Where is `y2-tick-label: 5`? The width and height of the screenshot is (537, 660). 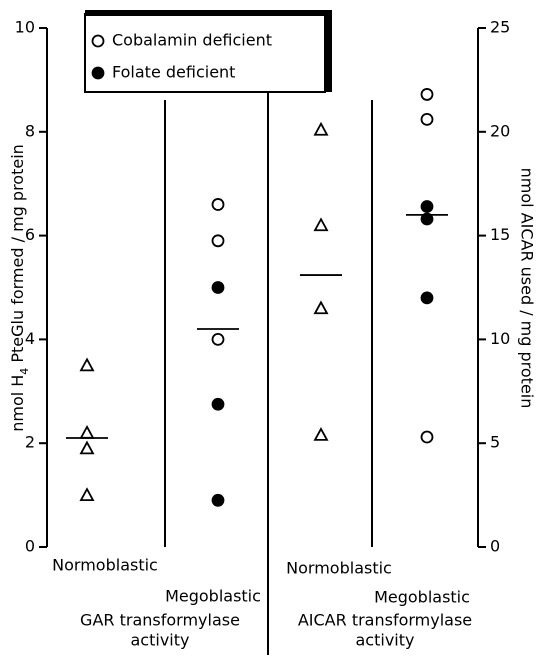
y2-tick-label: 5 is located at coordinates (495, 442).